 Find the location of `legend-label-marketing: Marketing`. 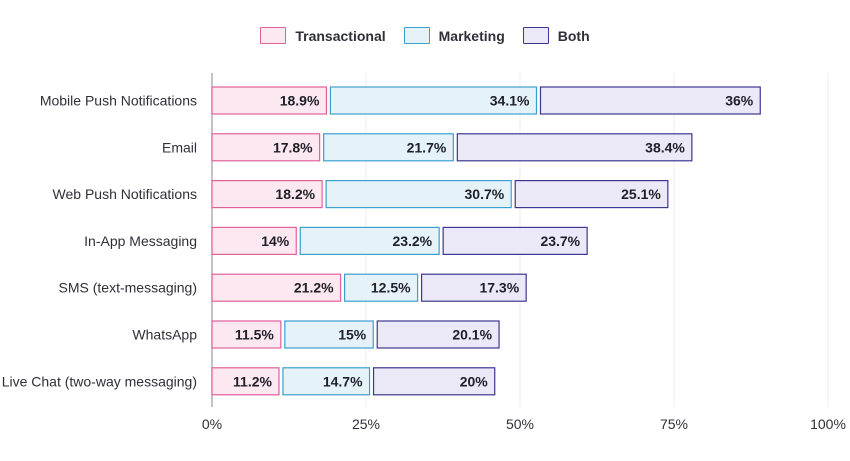

legend-label-marketing: Marketing is located at coordinates (471, 35).